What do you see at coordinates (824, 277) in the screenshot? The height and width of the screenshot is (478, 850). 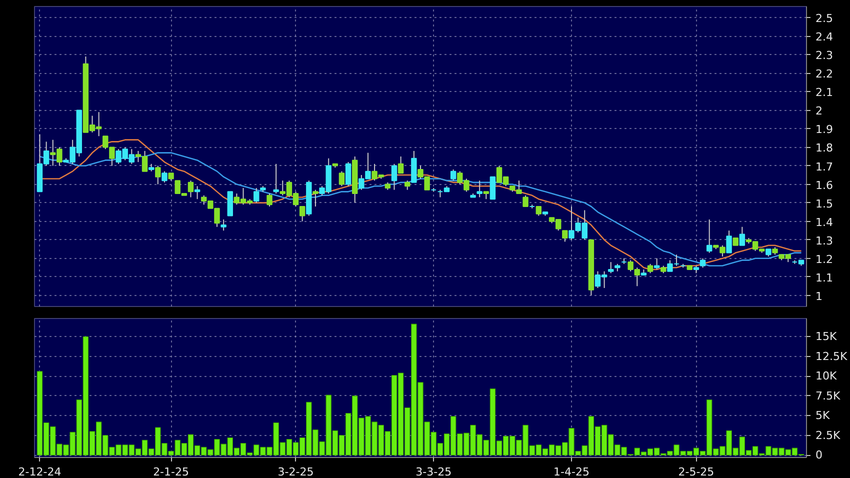 I see `y-tick-label: 1.1` at bounding box center [824, 277].